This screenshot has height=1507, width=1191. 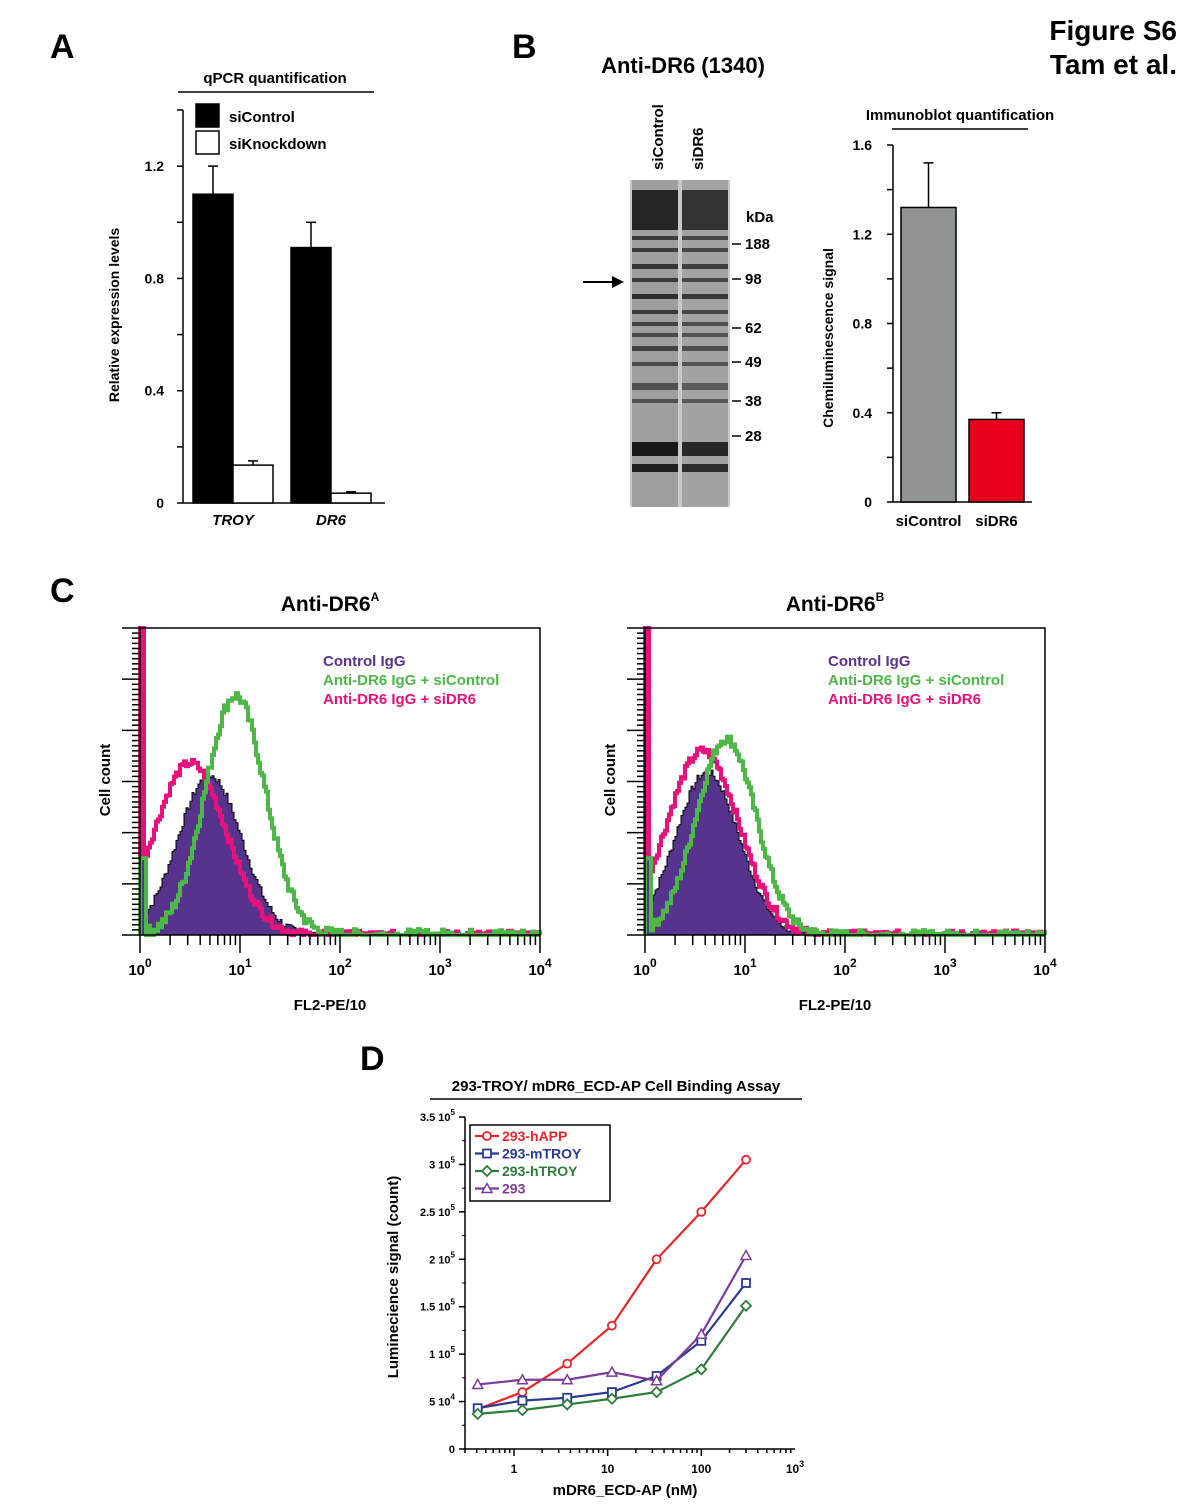 What do you see at coordinates (753, 401) in the screenshot?
I see `marker-label: 38` at bounding box center [753, 401].